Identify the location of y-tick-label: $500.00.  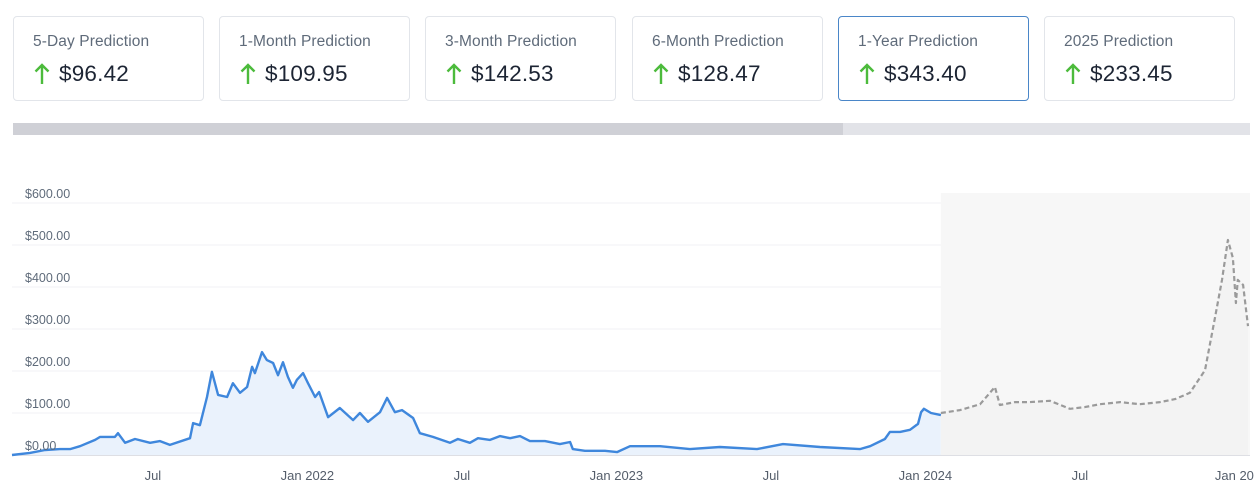
(47, 236).